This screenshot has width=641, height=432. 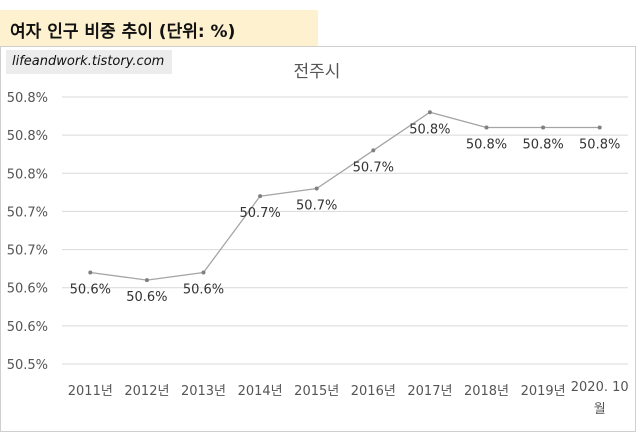 What do you see at coordinates (373, 391) in the screenshot?
I see `x-tick-label: 2016년` at bounding box center [373, 391].